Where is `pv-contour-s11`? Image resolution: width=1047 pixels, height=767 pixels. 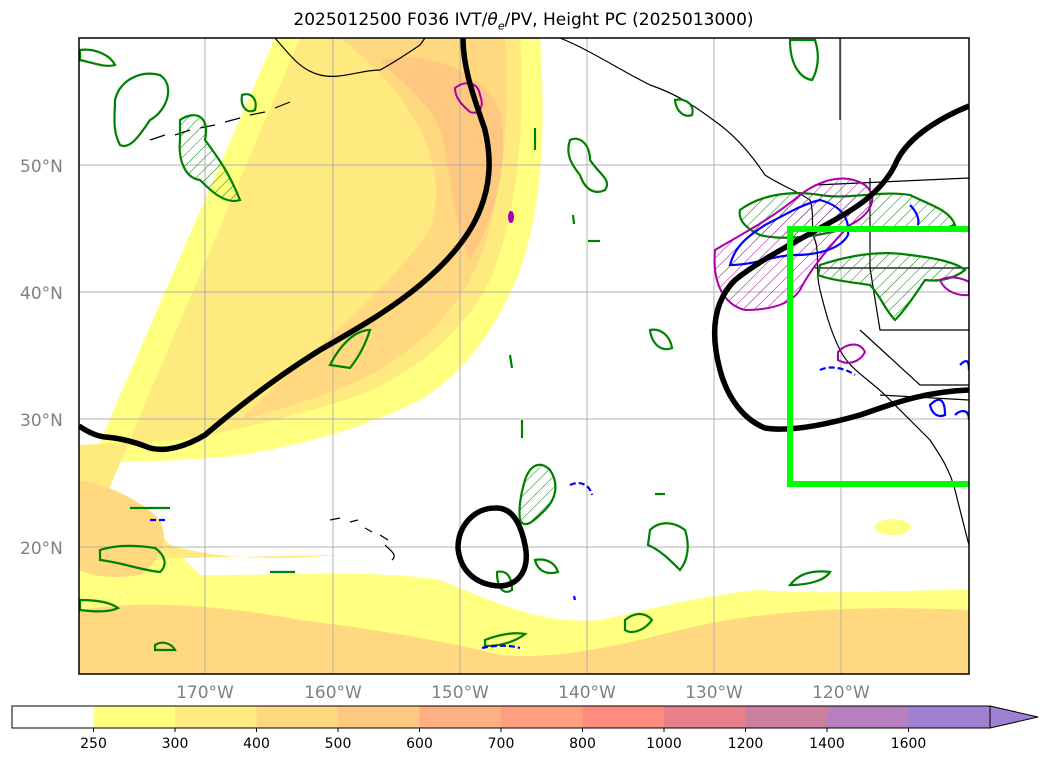
pv-contour-s11 is located at coordinates (546, 566).